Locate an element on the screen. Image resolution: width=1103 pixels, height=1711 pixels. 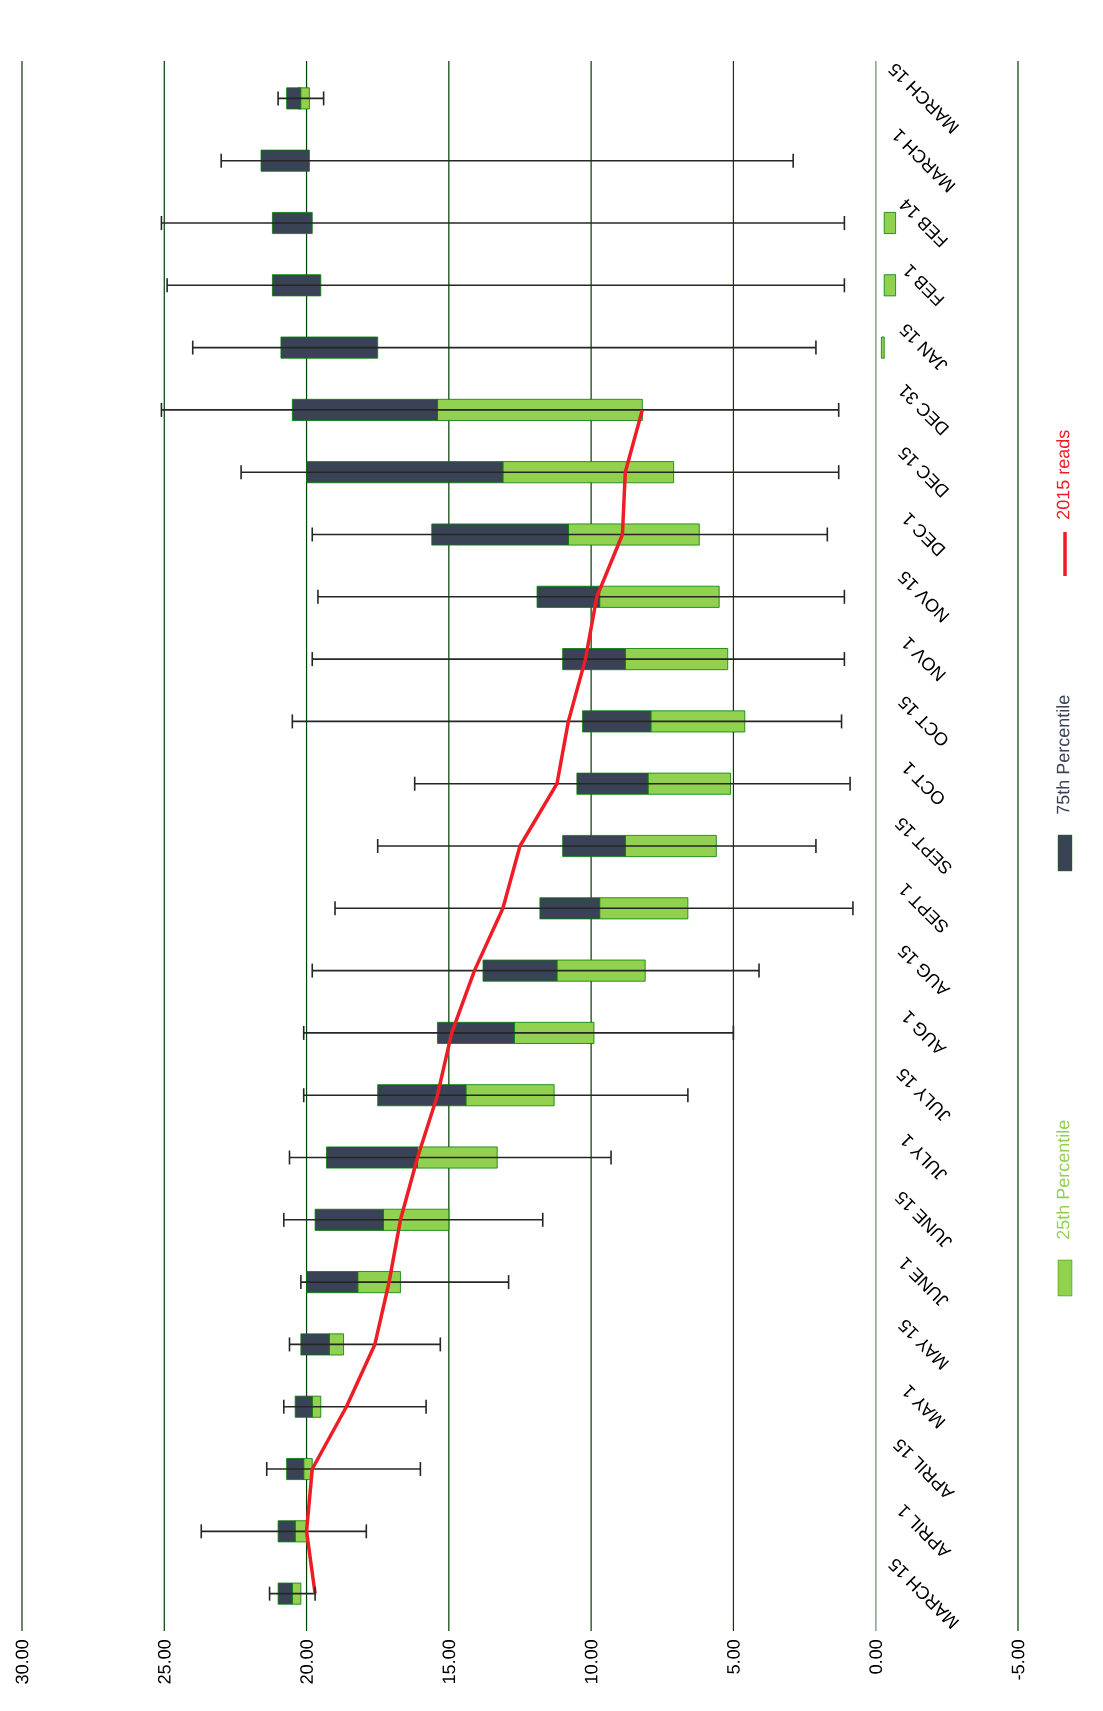
y-tick-label: JAN 15 is located at coordinates (923, 347).